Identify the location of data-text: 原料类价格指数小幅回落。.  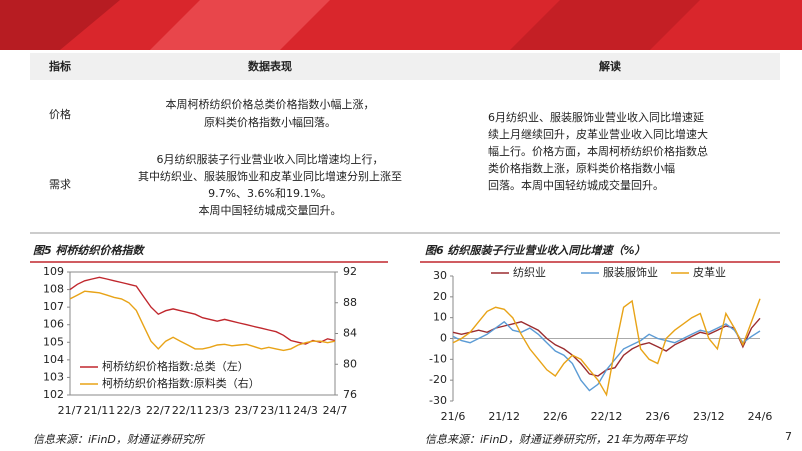
(270, 122).